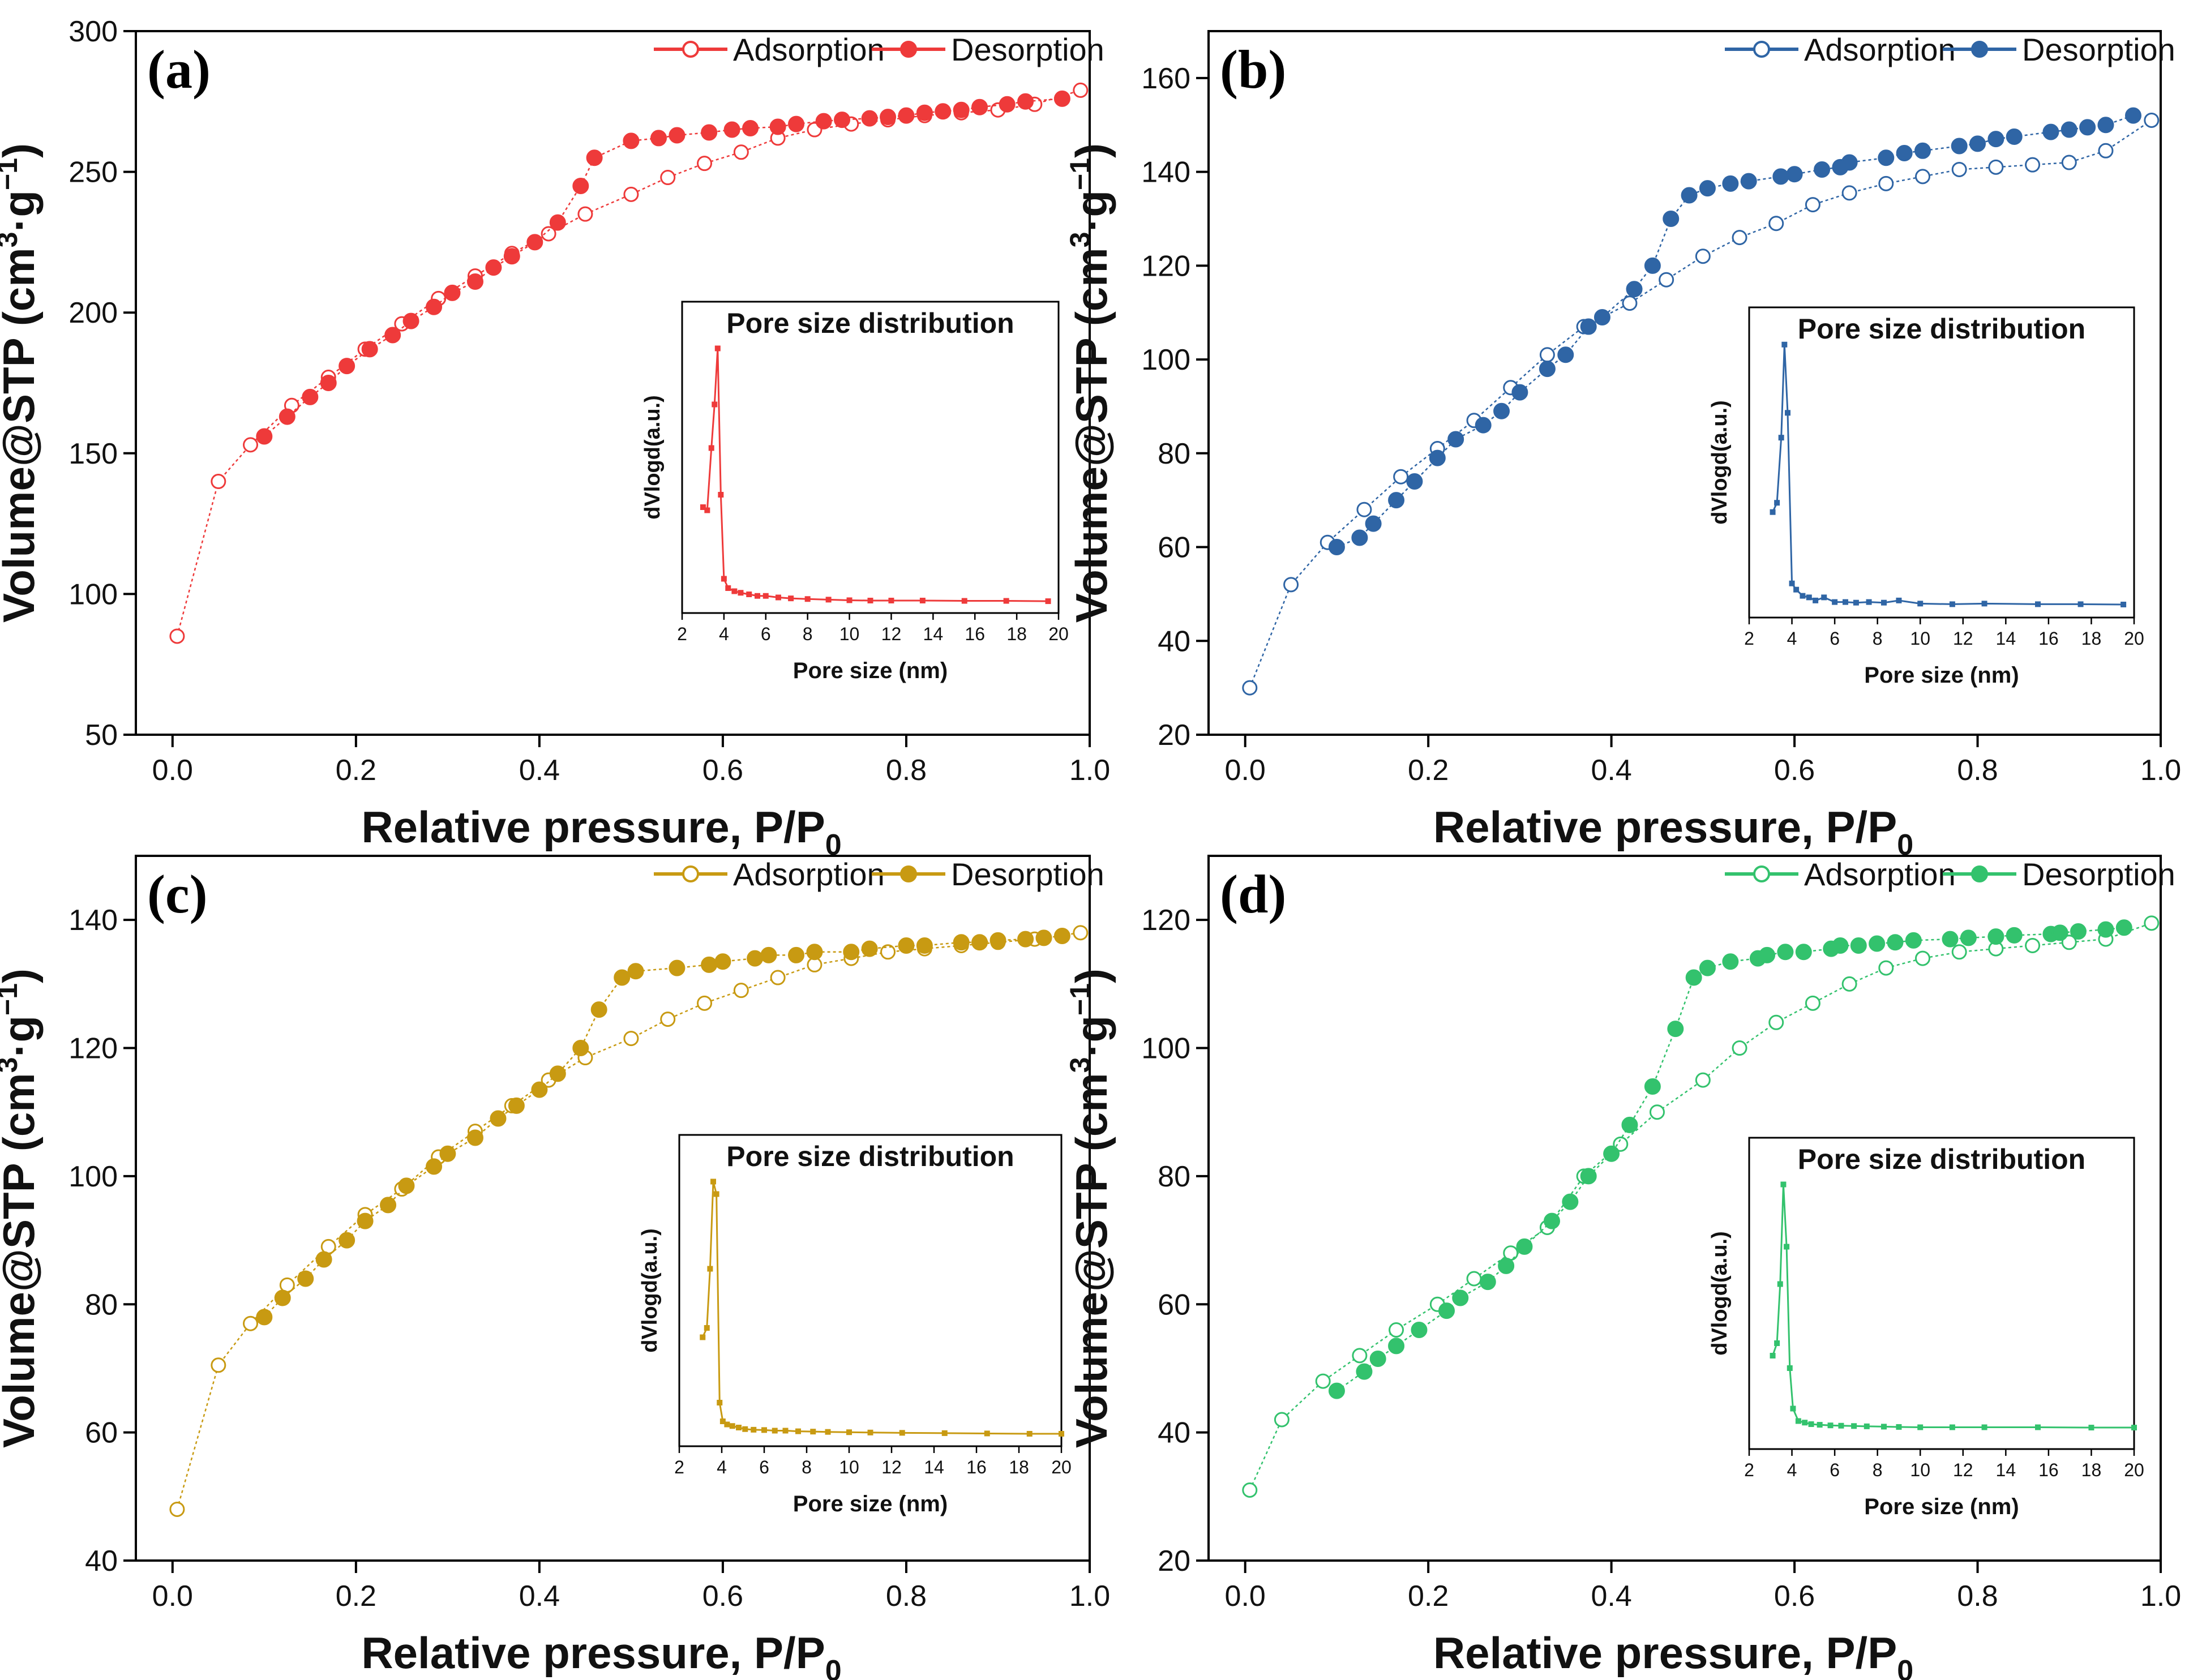 Image resolution: width=2189 pixels, height=1680 pixels. What do you see at coordinates (1941, 329) in the screenshot?
I see `inset-title: Pore size distribution` at bounding box center [1941, 329].